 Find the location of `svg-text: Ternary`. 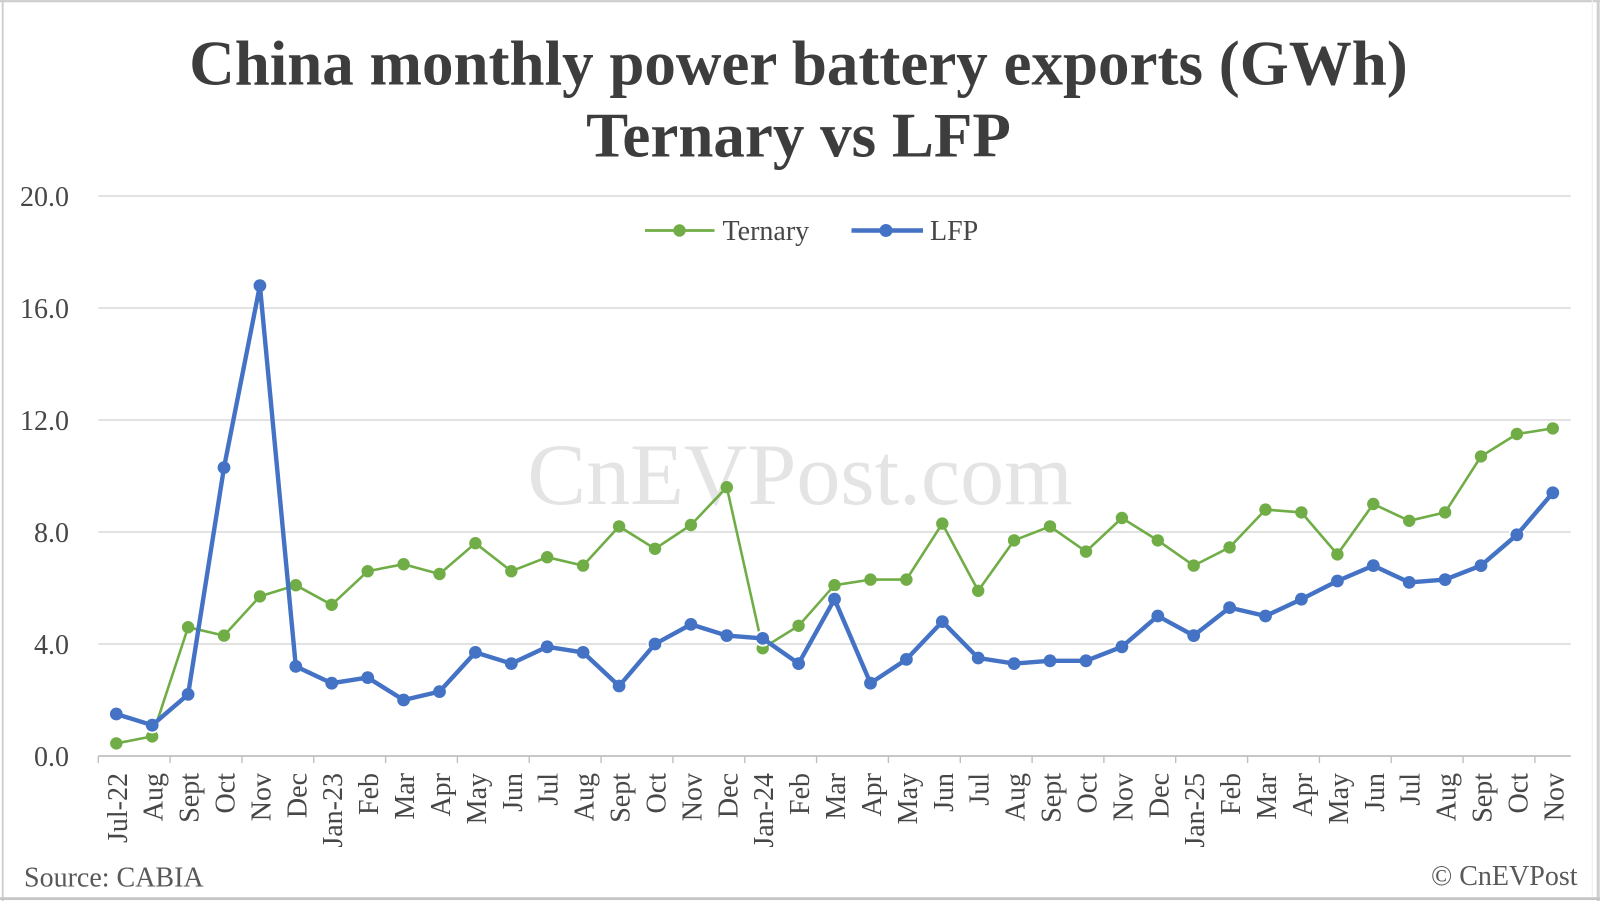

svg-text: Ternary is located at coordinates (766, 231).